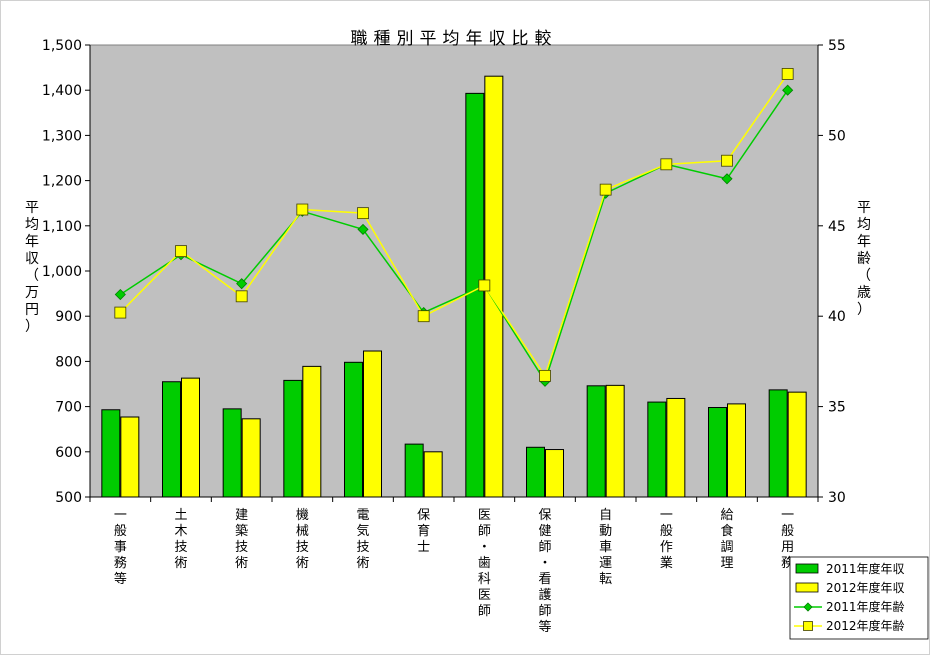 The image size is (930, 659). Describe the element at coordinates (68, 362) in the screenshot. I see `left-tick-label: 800` at that location.